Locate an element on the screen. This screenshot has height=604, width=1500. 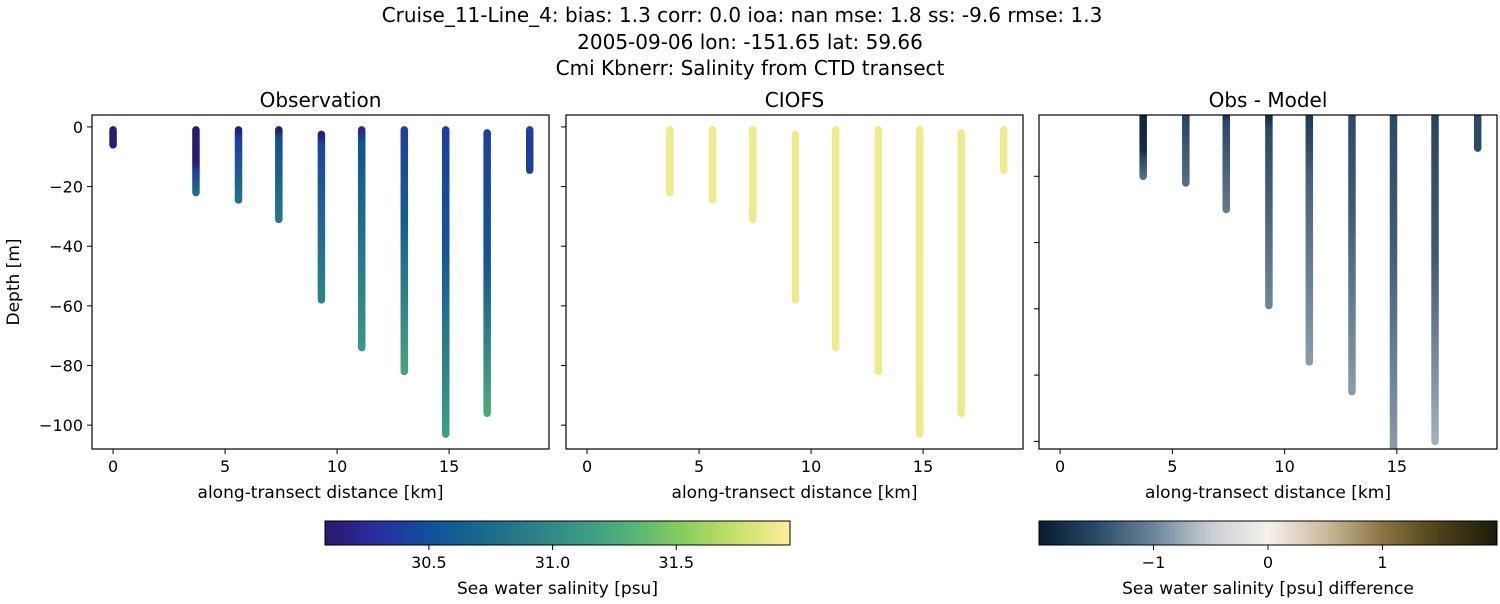
panel-title: CIOFS is located at coordinates (794, 100).